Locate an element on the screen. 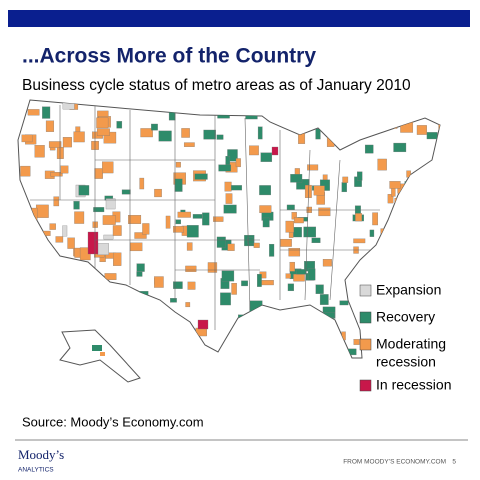 The width and height of the screenshot is (480, 480). title: ...Across More of the Country is located at coordinates (169, 56).